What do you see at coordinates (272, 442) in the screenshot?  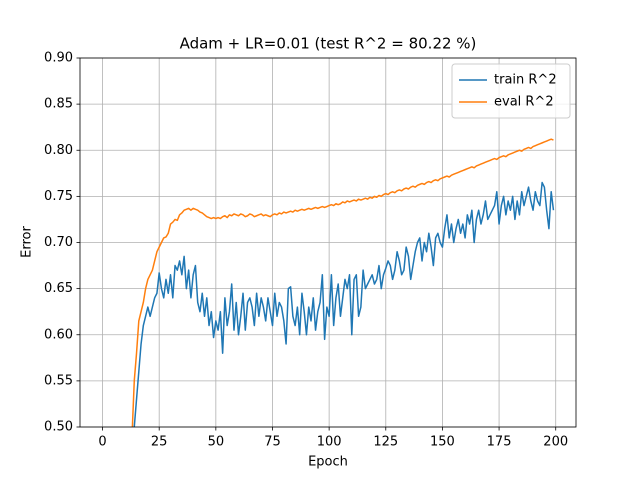 I see `x-tick-label: 75` at bounding box center [272, 442].